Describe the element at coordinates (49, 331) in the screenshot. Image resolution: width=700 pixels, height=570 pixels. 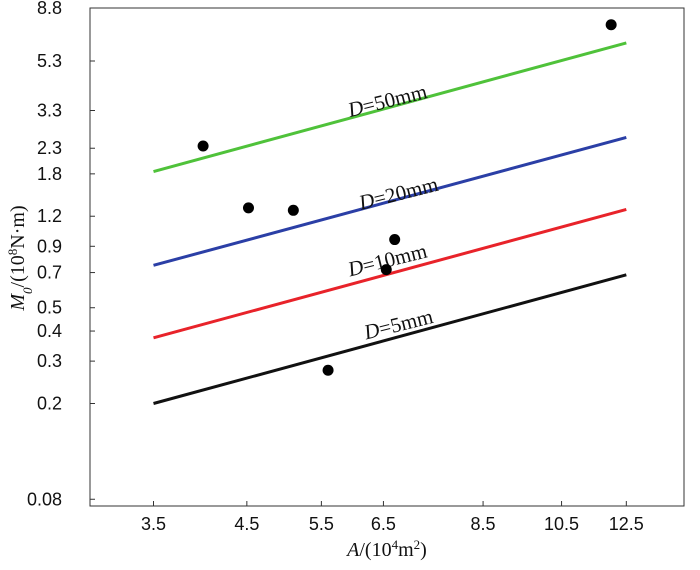
I see `y-tick-label: 0.4` at that location.